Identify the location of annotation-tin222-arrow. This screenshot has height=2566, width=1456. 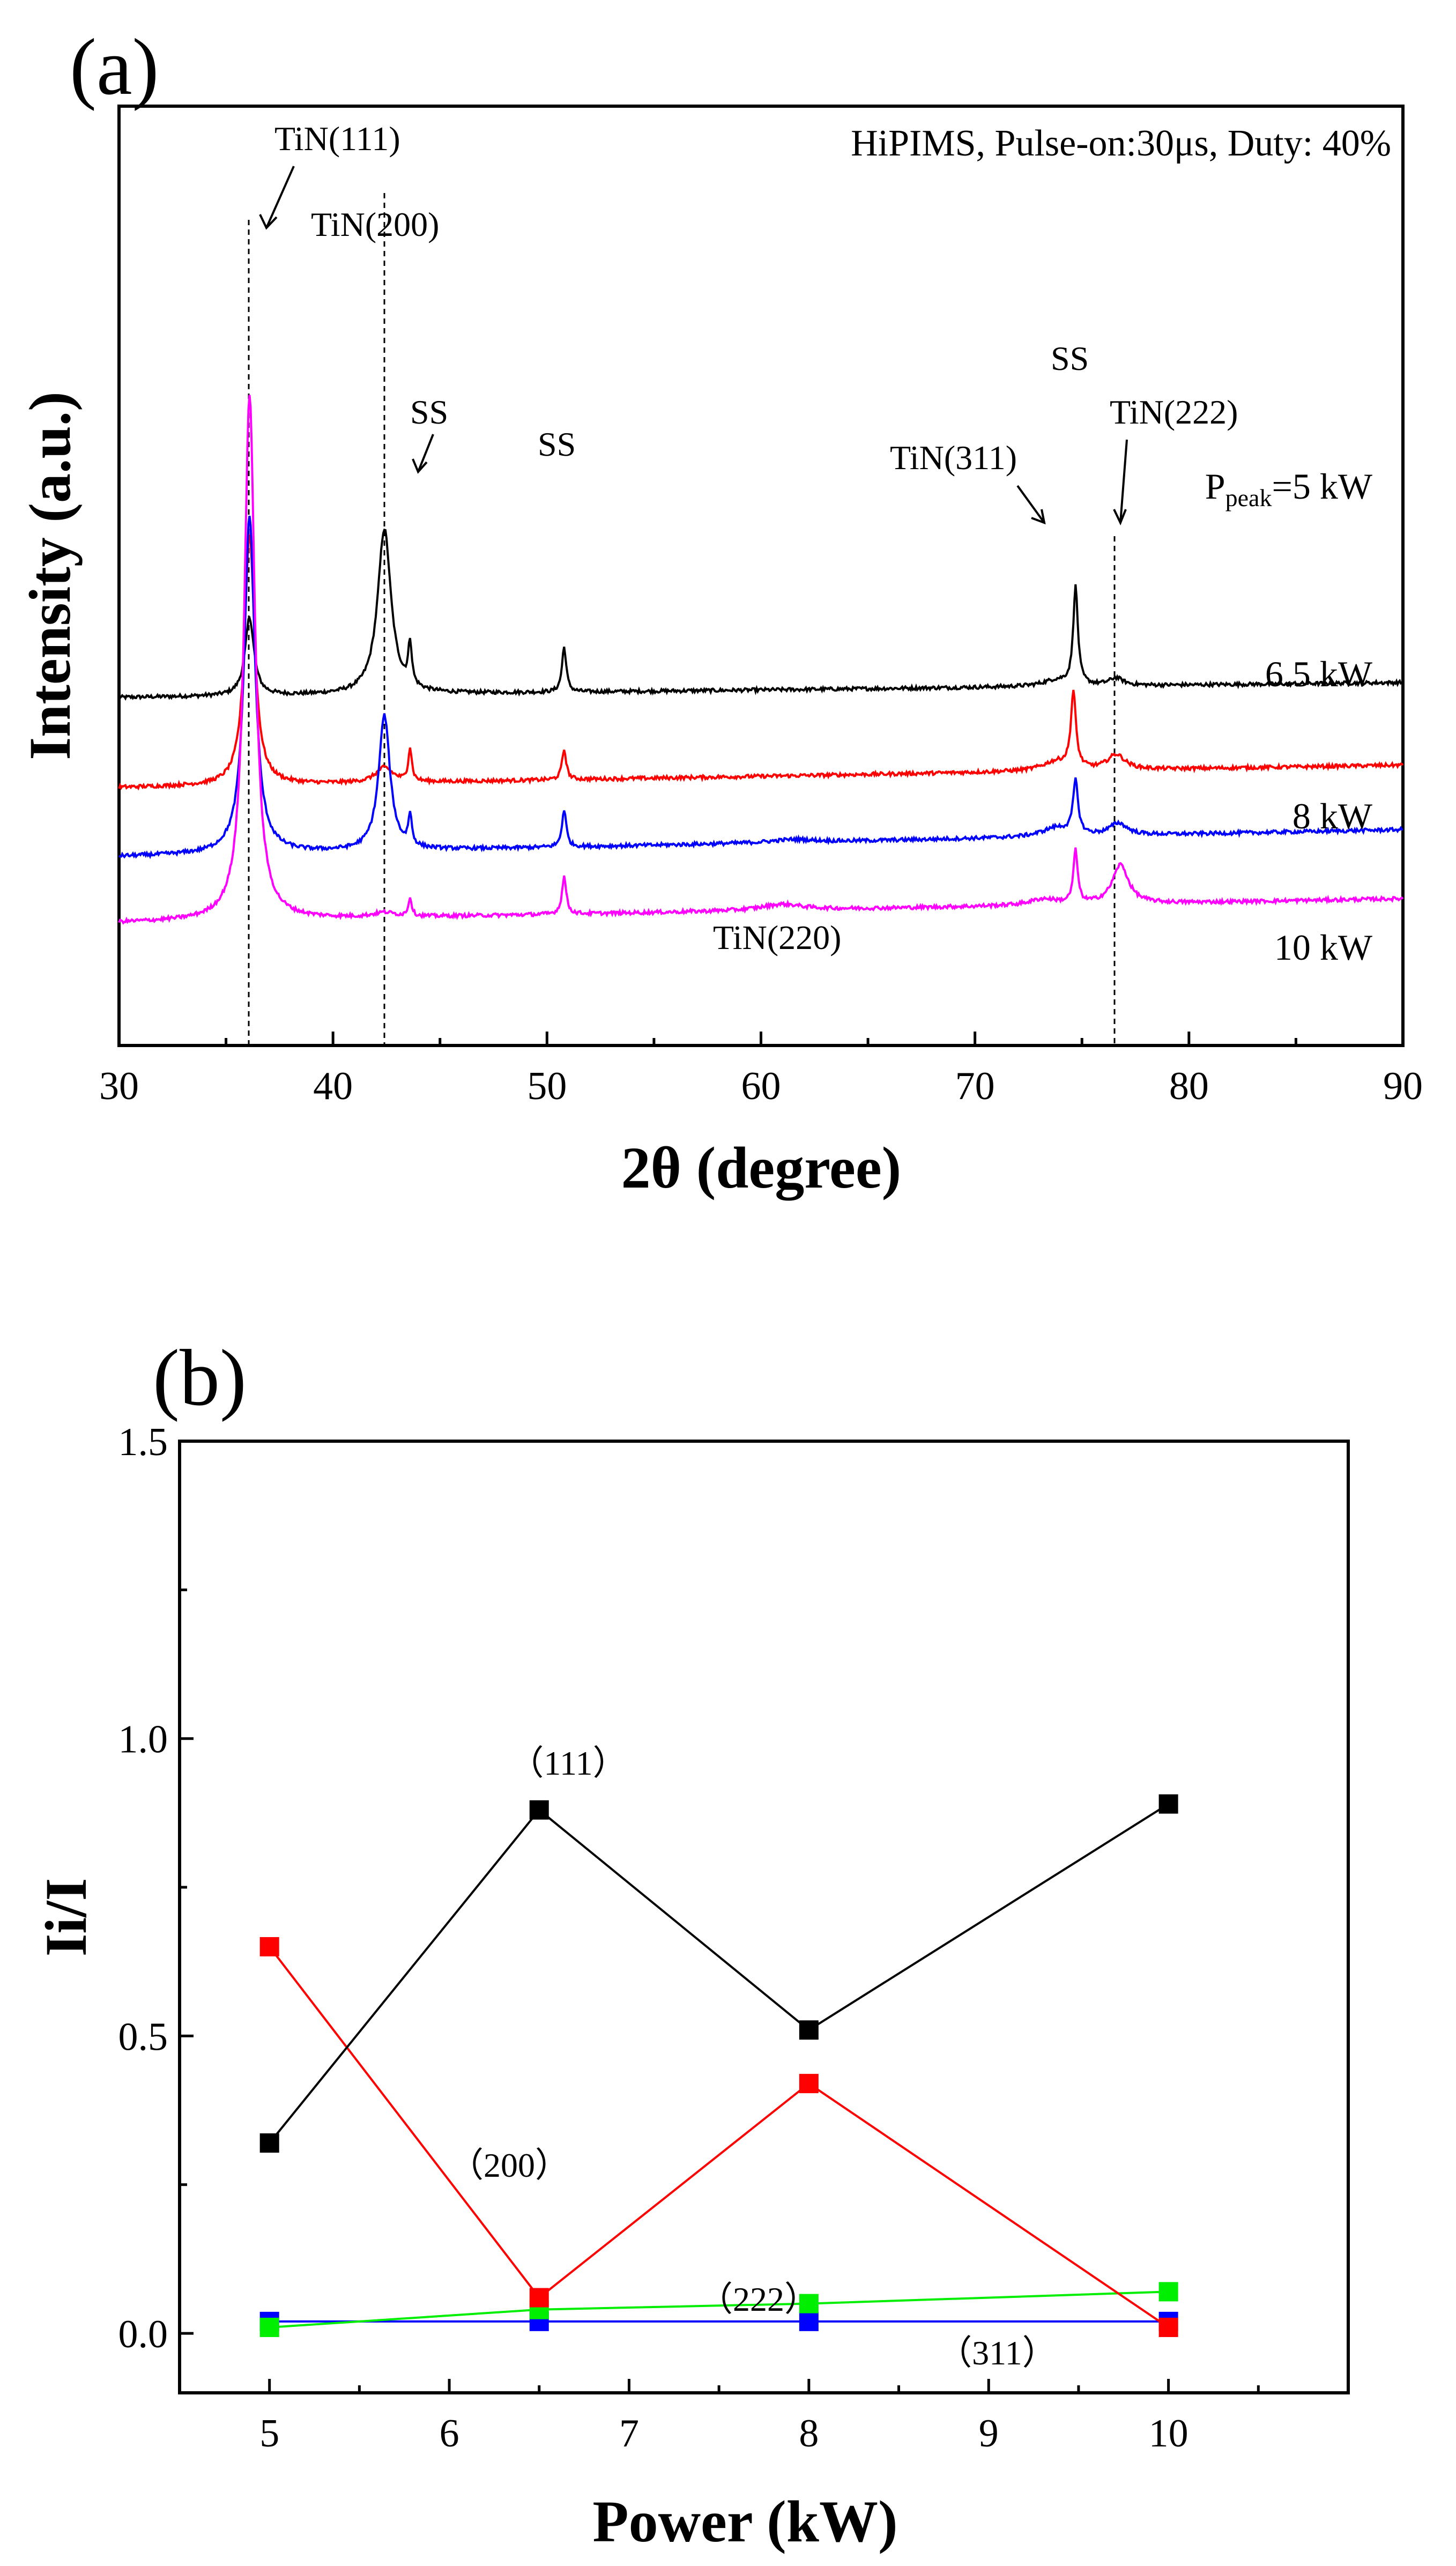
(1123, 481).